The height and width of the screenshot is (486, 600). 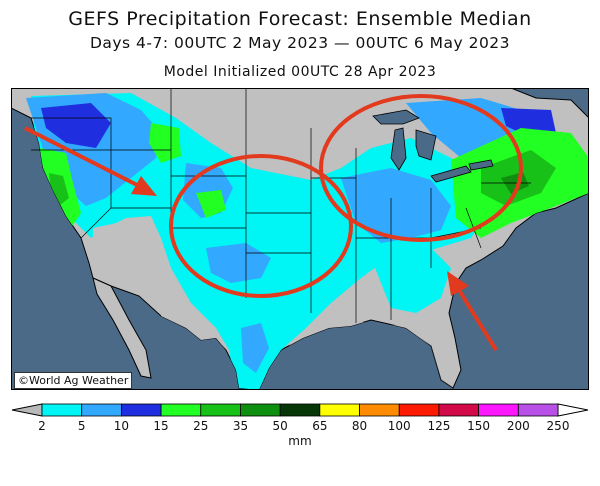 I want to click on legend-above-triangle, so click(x=573, y=410).